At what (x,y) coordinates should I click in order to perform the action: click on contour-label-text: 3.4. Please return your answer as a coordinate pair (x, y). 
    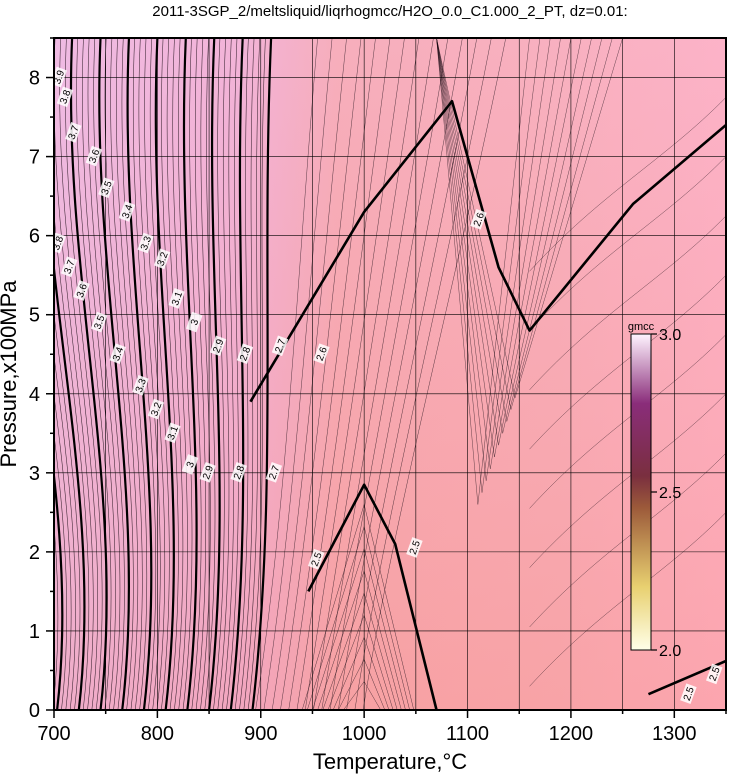
    Looking at the image, I should click on (127, 211).